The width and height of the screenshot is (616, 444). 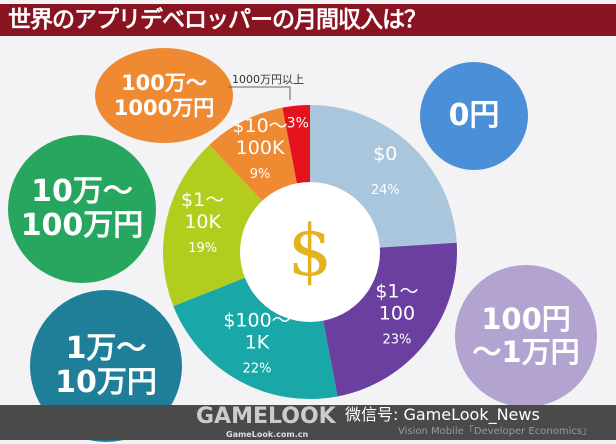 What do you see at coordinates (266, 416) in the screenshot?
I see `gamelook-logo: GAMELOOK` at bounding box center [266, 416].